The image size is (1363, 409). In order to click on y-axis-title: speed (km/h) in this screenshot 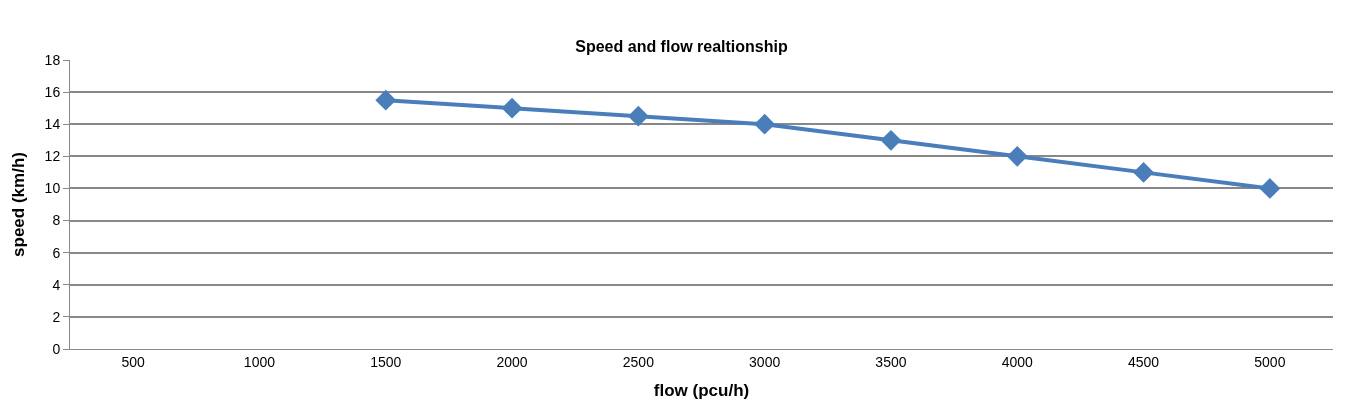, I will do `click(19, 204)`.